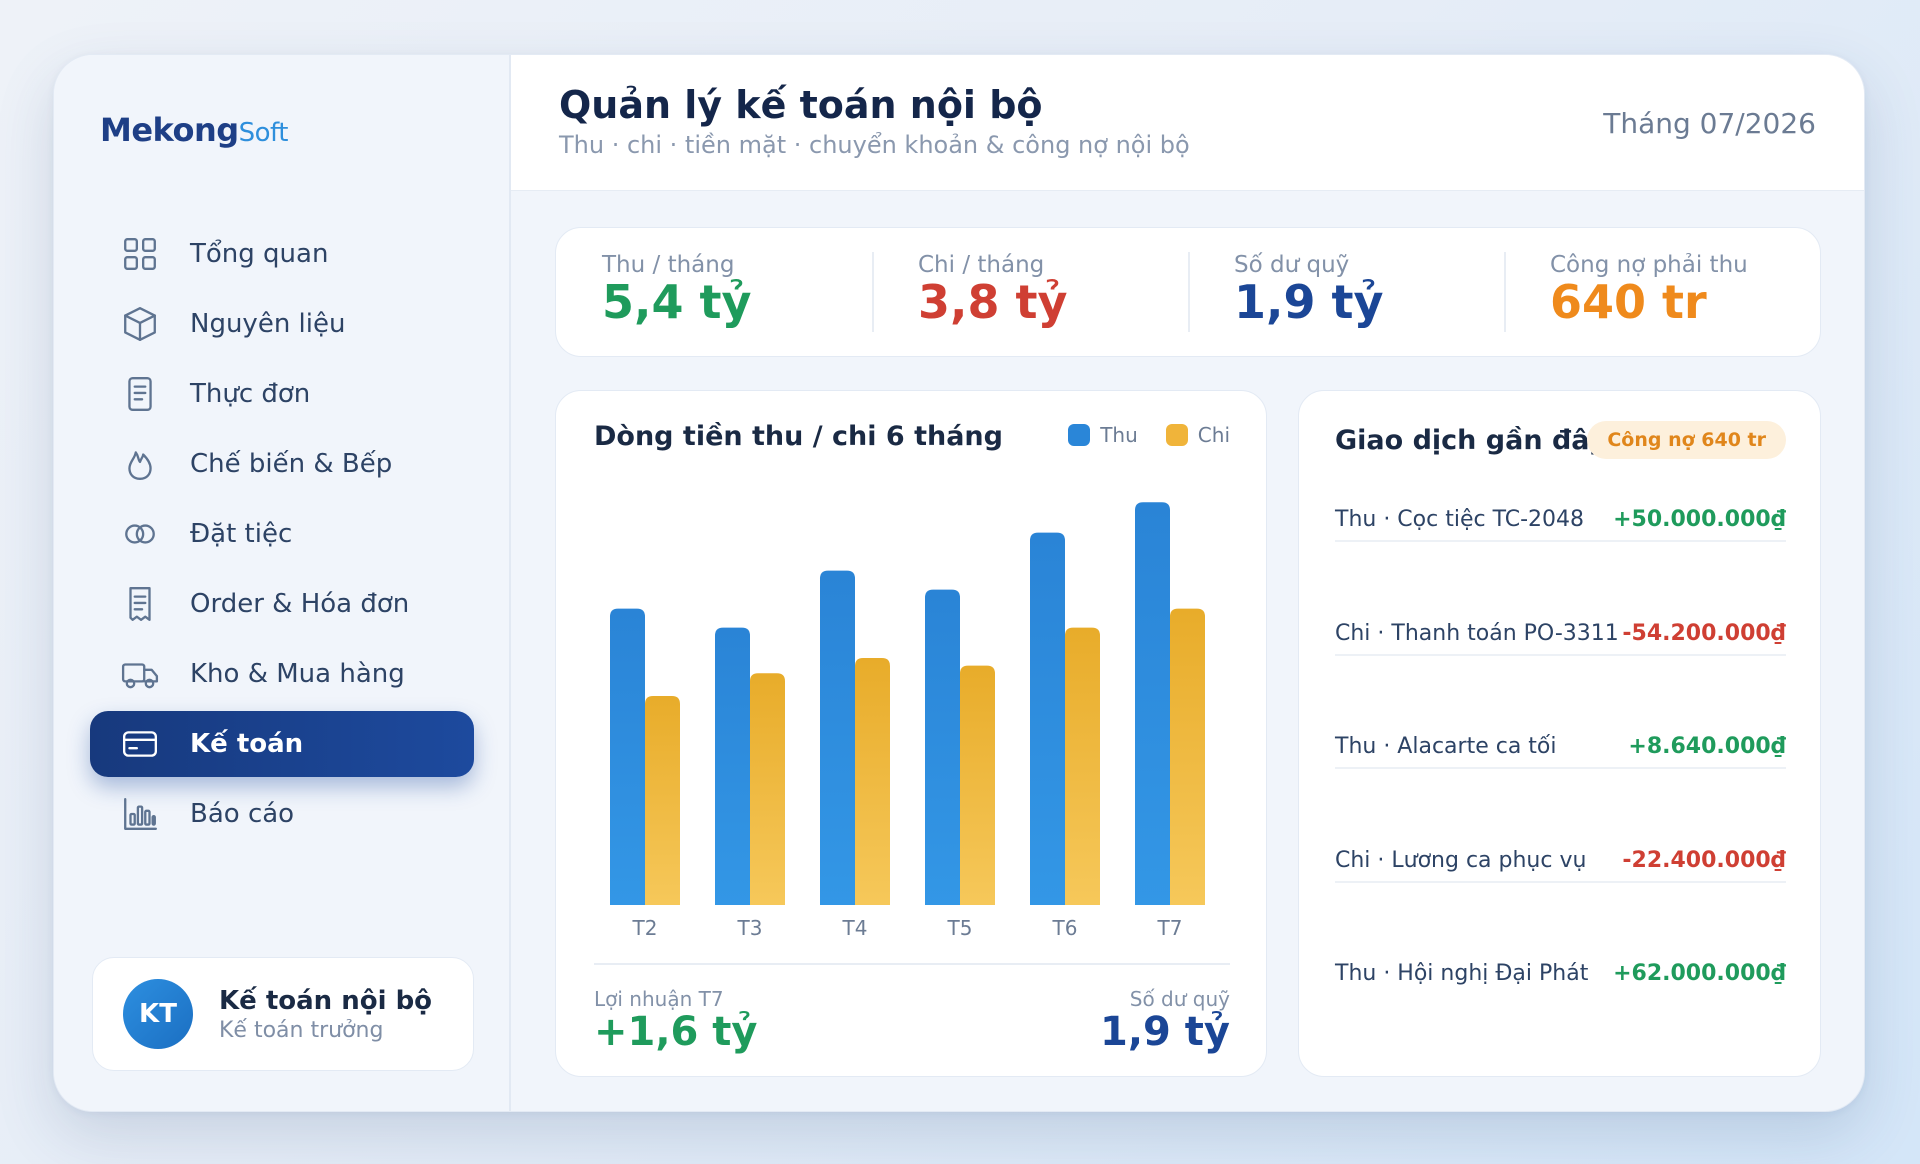 The width and height of the screenshot is (1920, 1164). What do you see at coordinates (732, 766) in the screenshot?
I see `bar-thu-t3` at bounding box center [732, 766].